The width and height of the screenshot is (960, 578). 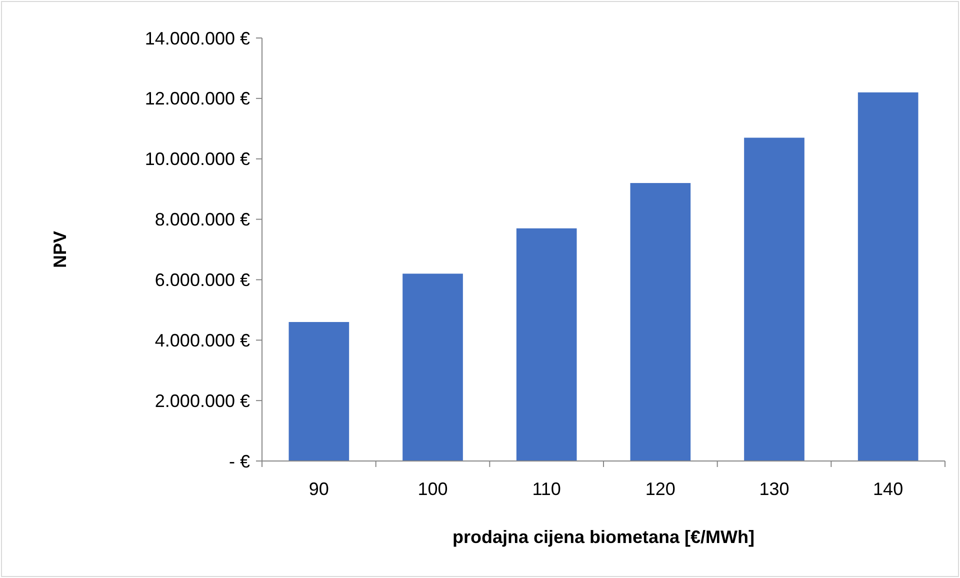 What do you see at coordinates (202, 340) in the screenshot?
I see `y-tick-label: 4.000.000 €` at bounding box center [202, 340].